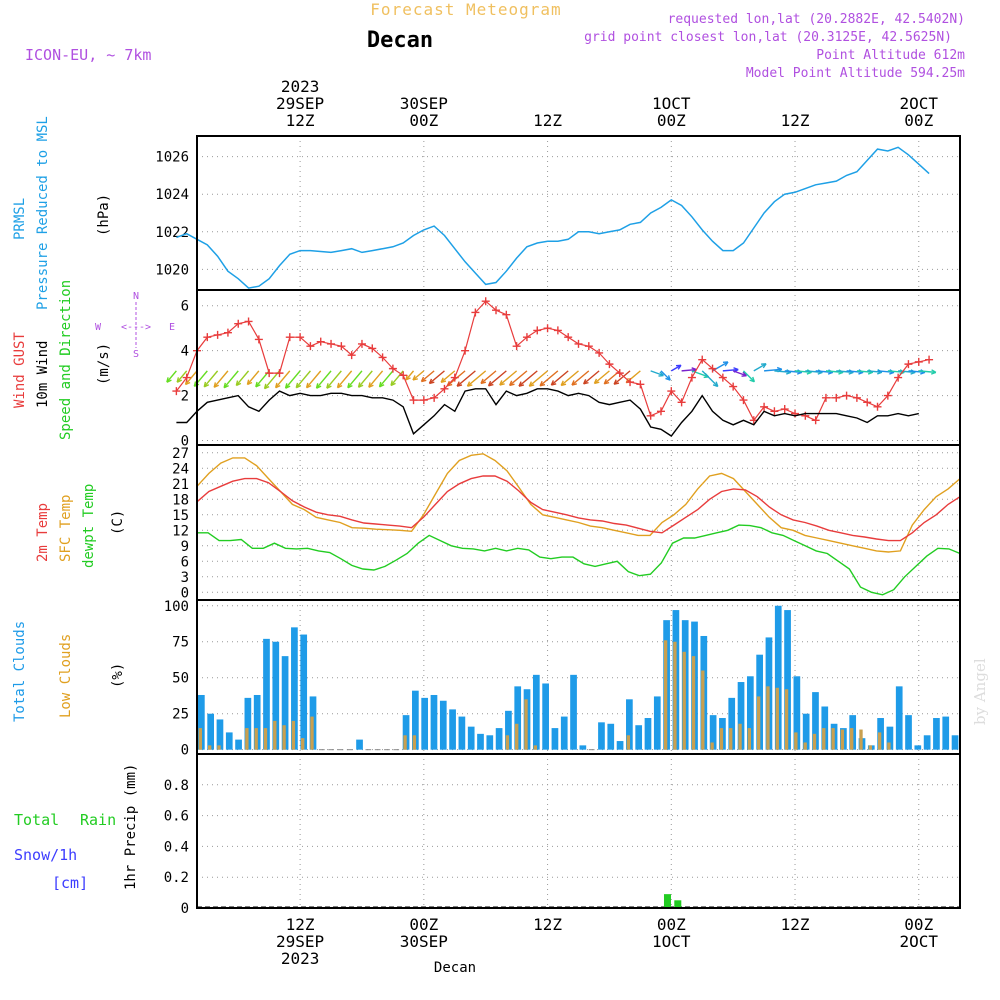 The width and height of the screenshot is (1000, 1000). I want to click on wind-speed-line, so click(547, 412).